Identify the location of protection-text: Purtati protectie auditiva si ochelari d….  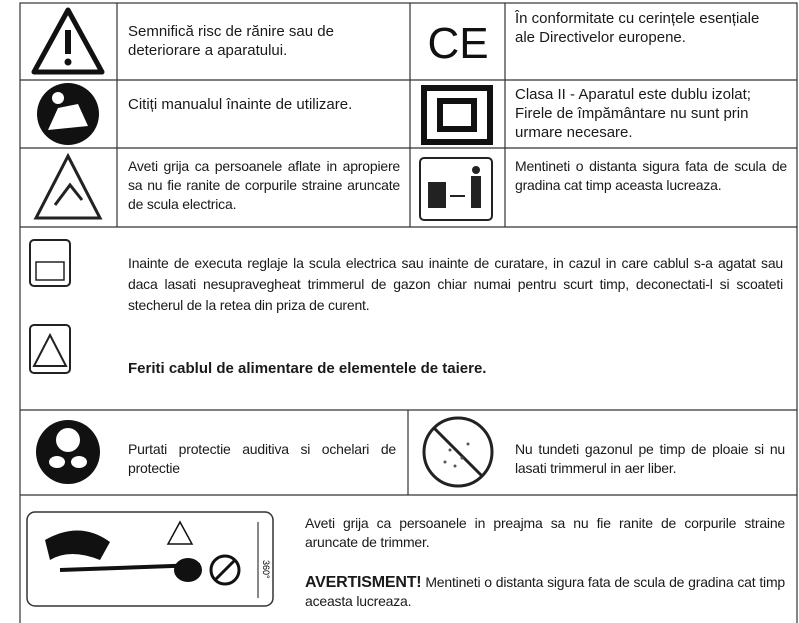
(262, 458).